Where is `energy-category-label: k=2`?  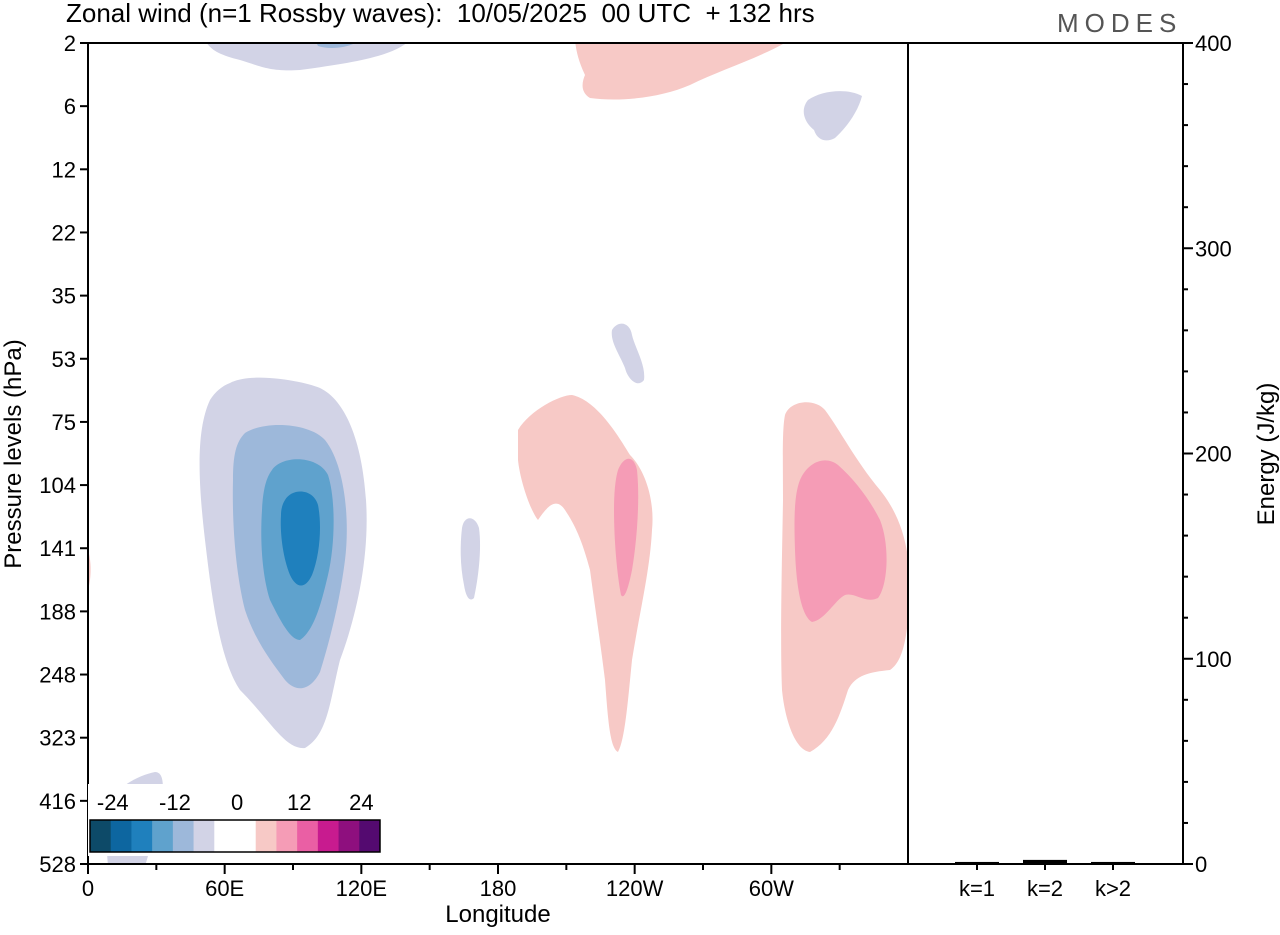 energy-category-label: k=2 is located at coordinates (1045, 888).